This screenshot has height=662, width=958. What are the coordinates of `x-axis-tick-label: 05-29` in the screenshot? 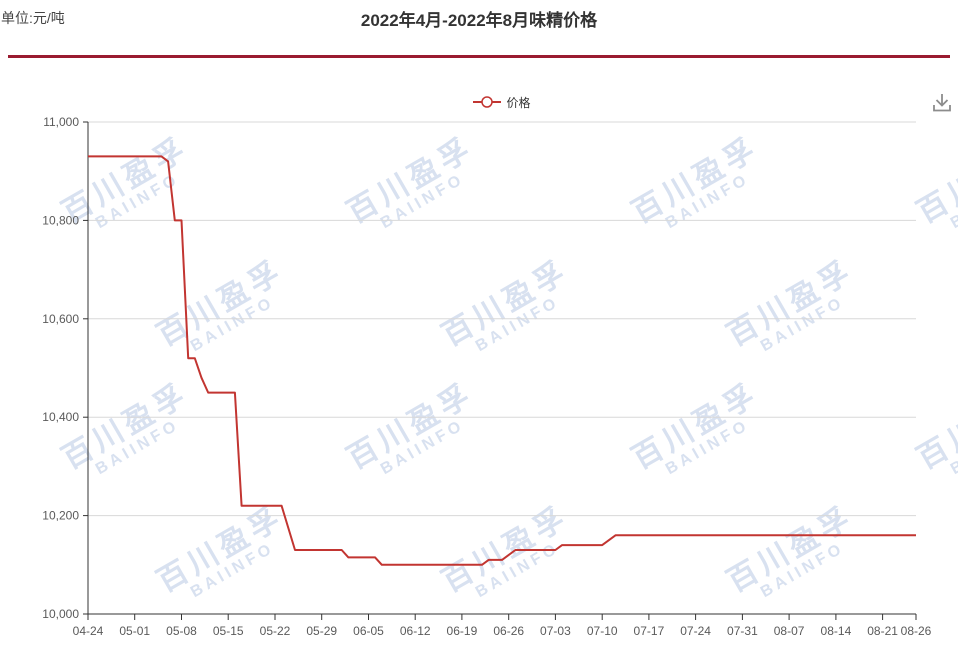 It's located at (321, 631).